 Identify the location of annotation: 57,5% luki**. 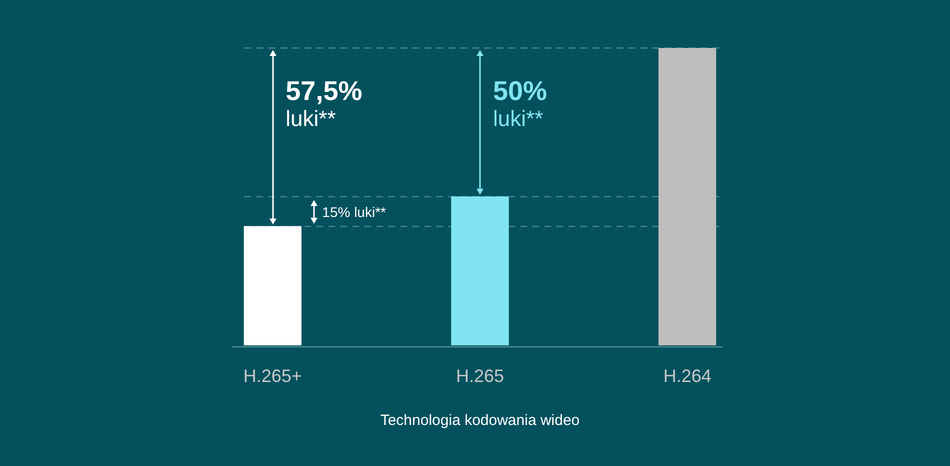
(324, 104).